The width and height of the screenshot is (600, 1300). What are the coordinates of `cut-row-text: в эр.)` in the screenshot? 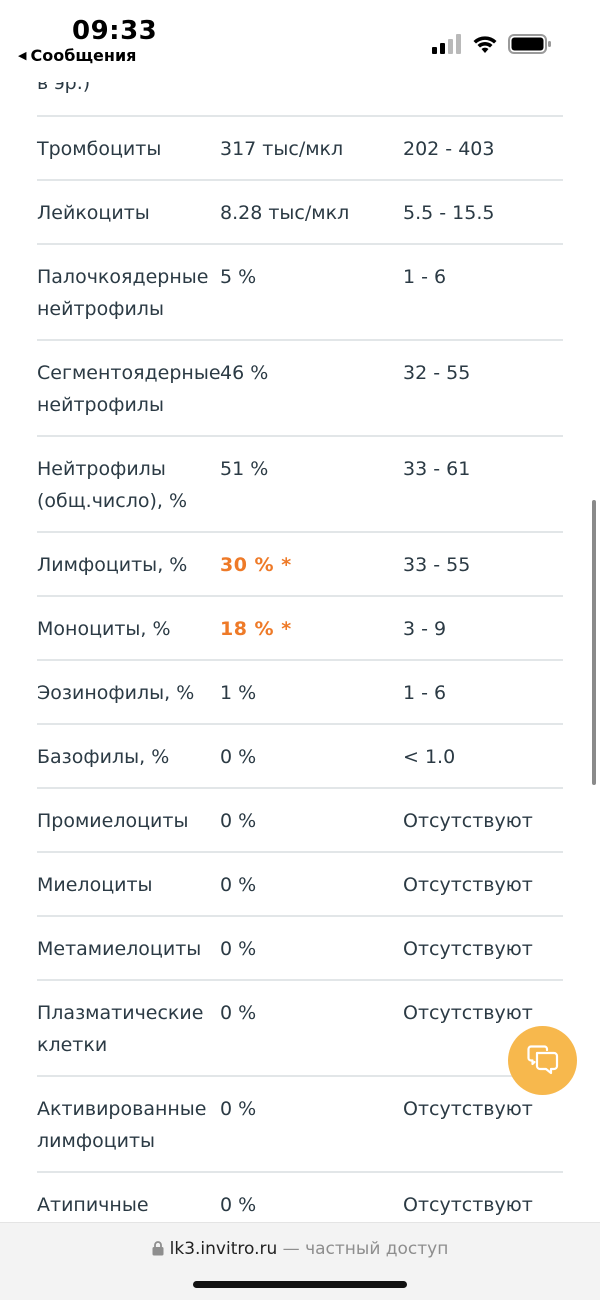 It's located at (64, 88).